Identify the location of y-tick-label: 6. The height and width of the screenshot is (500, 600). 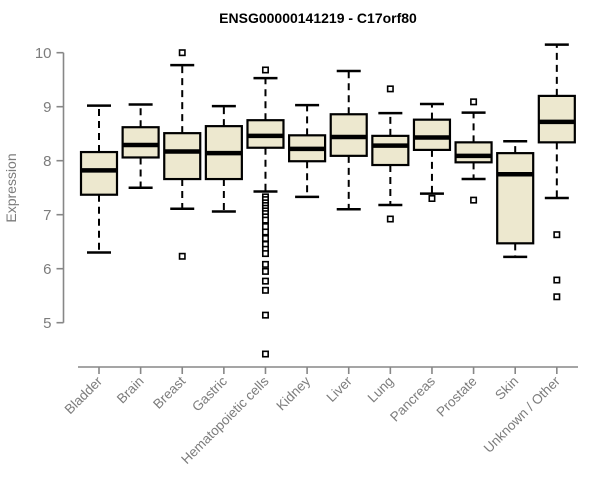
(47, 269).